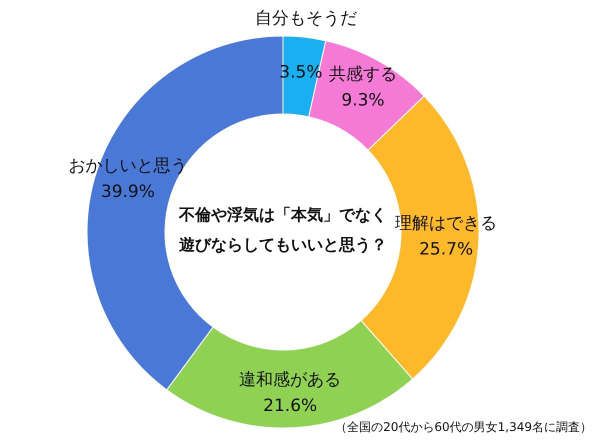  Describe the element at coordinates (127, 192) in the screenshot. I see `data-label: 39.9%` at that location.